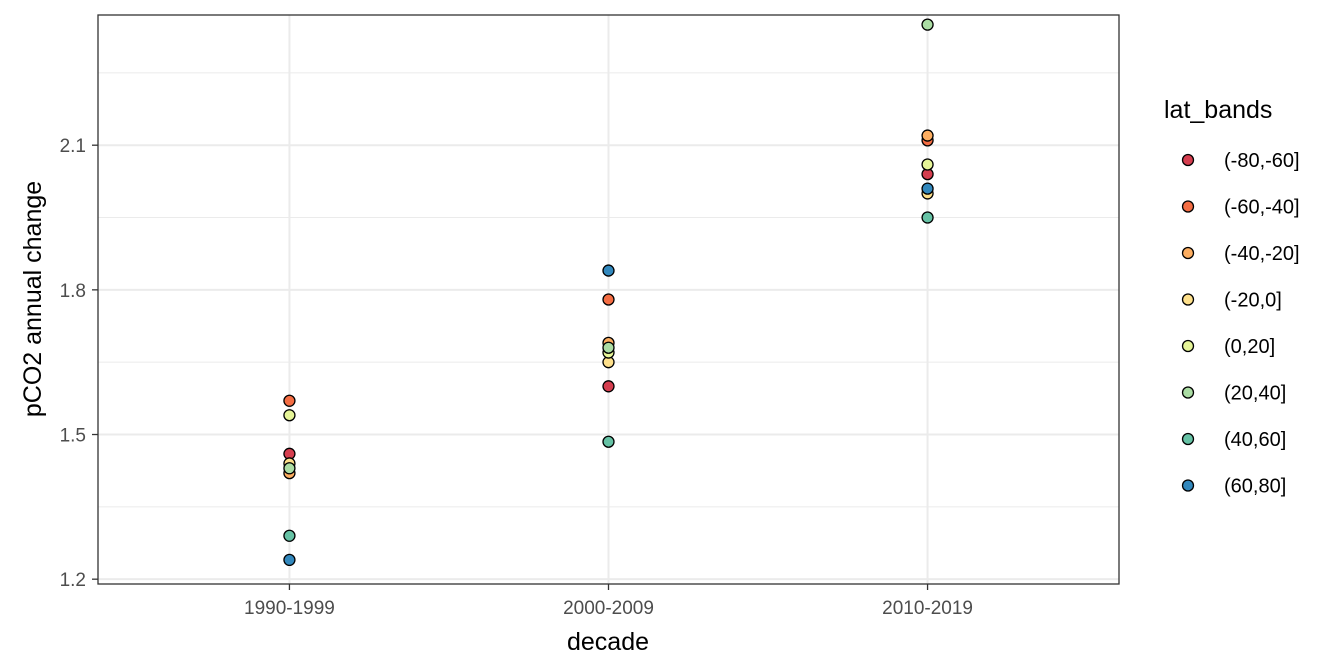 This screenshot has height=672, width=1344. What do you see at coordinates (927, 608) in the screenshot?
I see `x-tick-label: 2010-2019` at bounding box center [927, 608].